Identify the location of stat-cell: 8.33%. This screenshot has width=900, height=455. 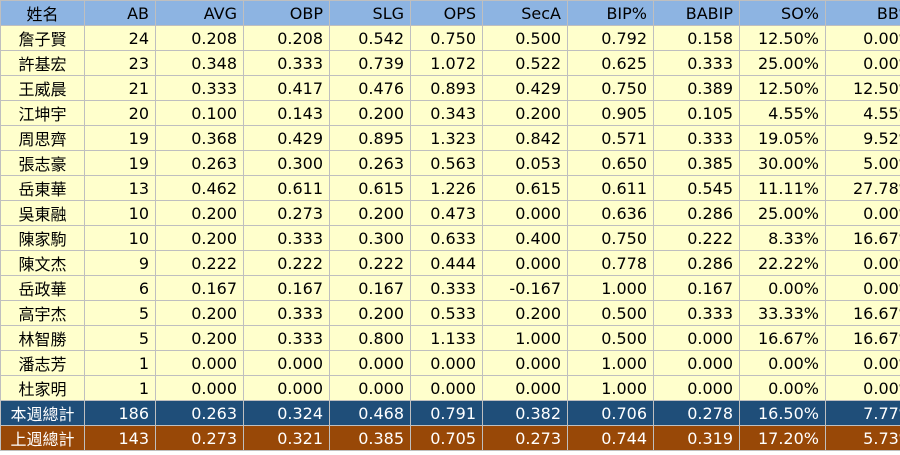
(782, 238).